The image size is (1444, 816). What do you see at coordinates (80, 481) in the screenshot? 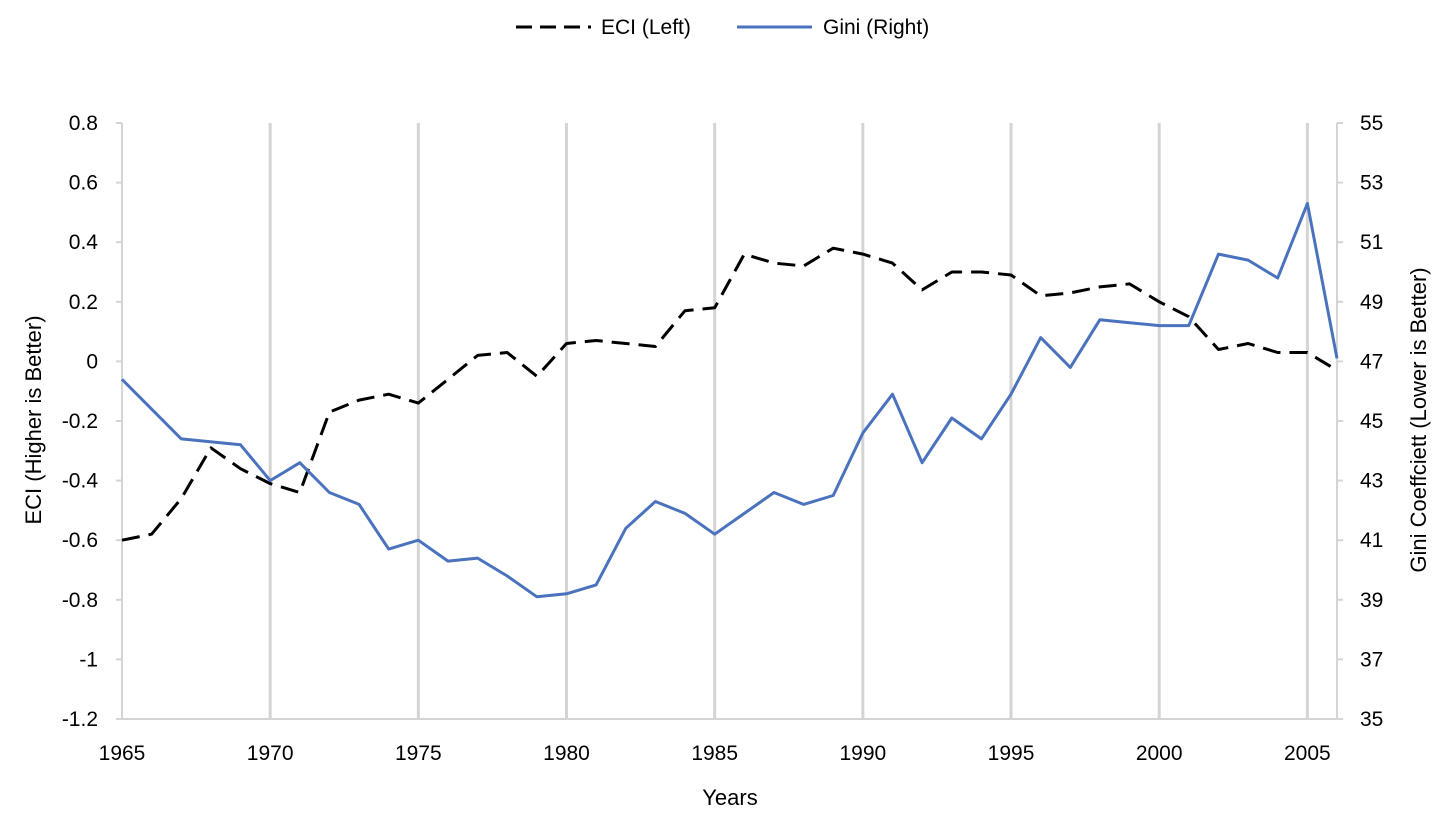
I see `left-y-tick-label: -0.4` at bounding box center [80, 481].